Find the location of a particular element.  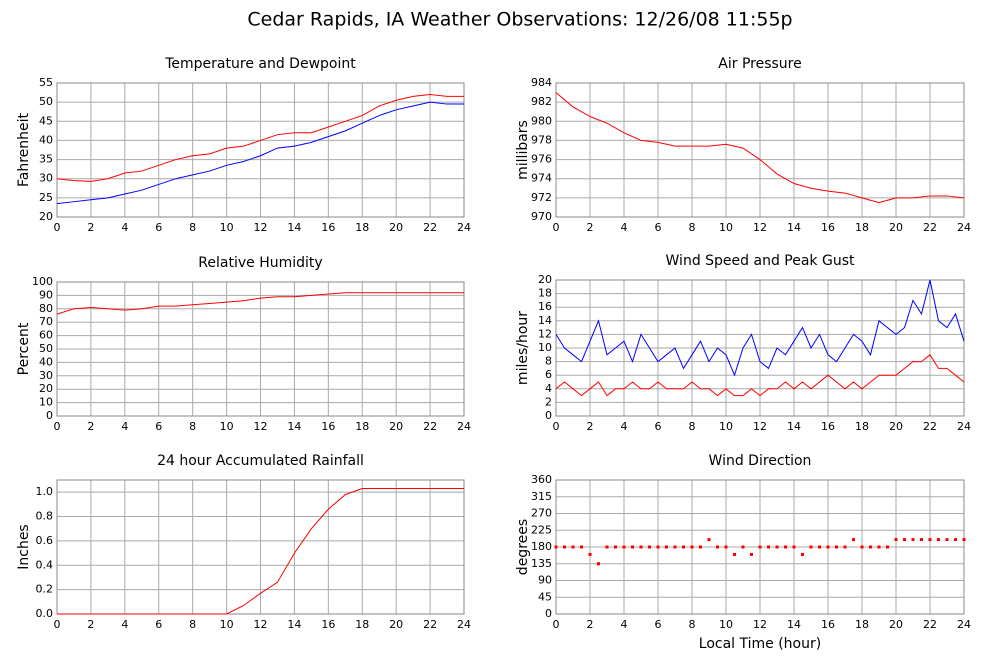

y-tick-label: 978 is located at coordinates (541, 139).